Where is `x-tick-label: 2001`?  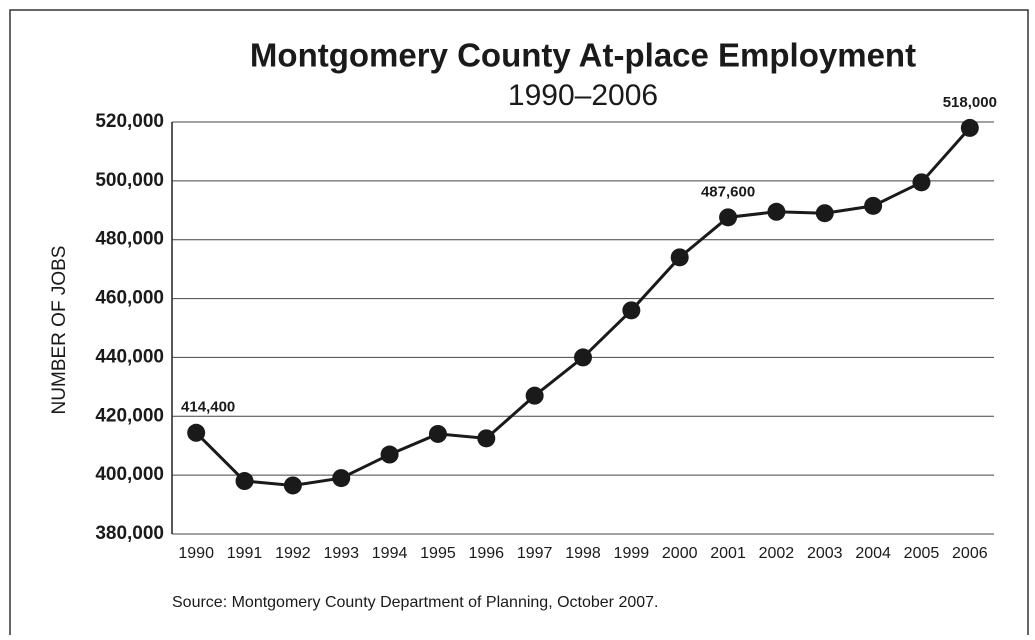
x-tick-label: 2001 is located at coordinates (728, 553).